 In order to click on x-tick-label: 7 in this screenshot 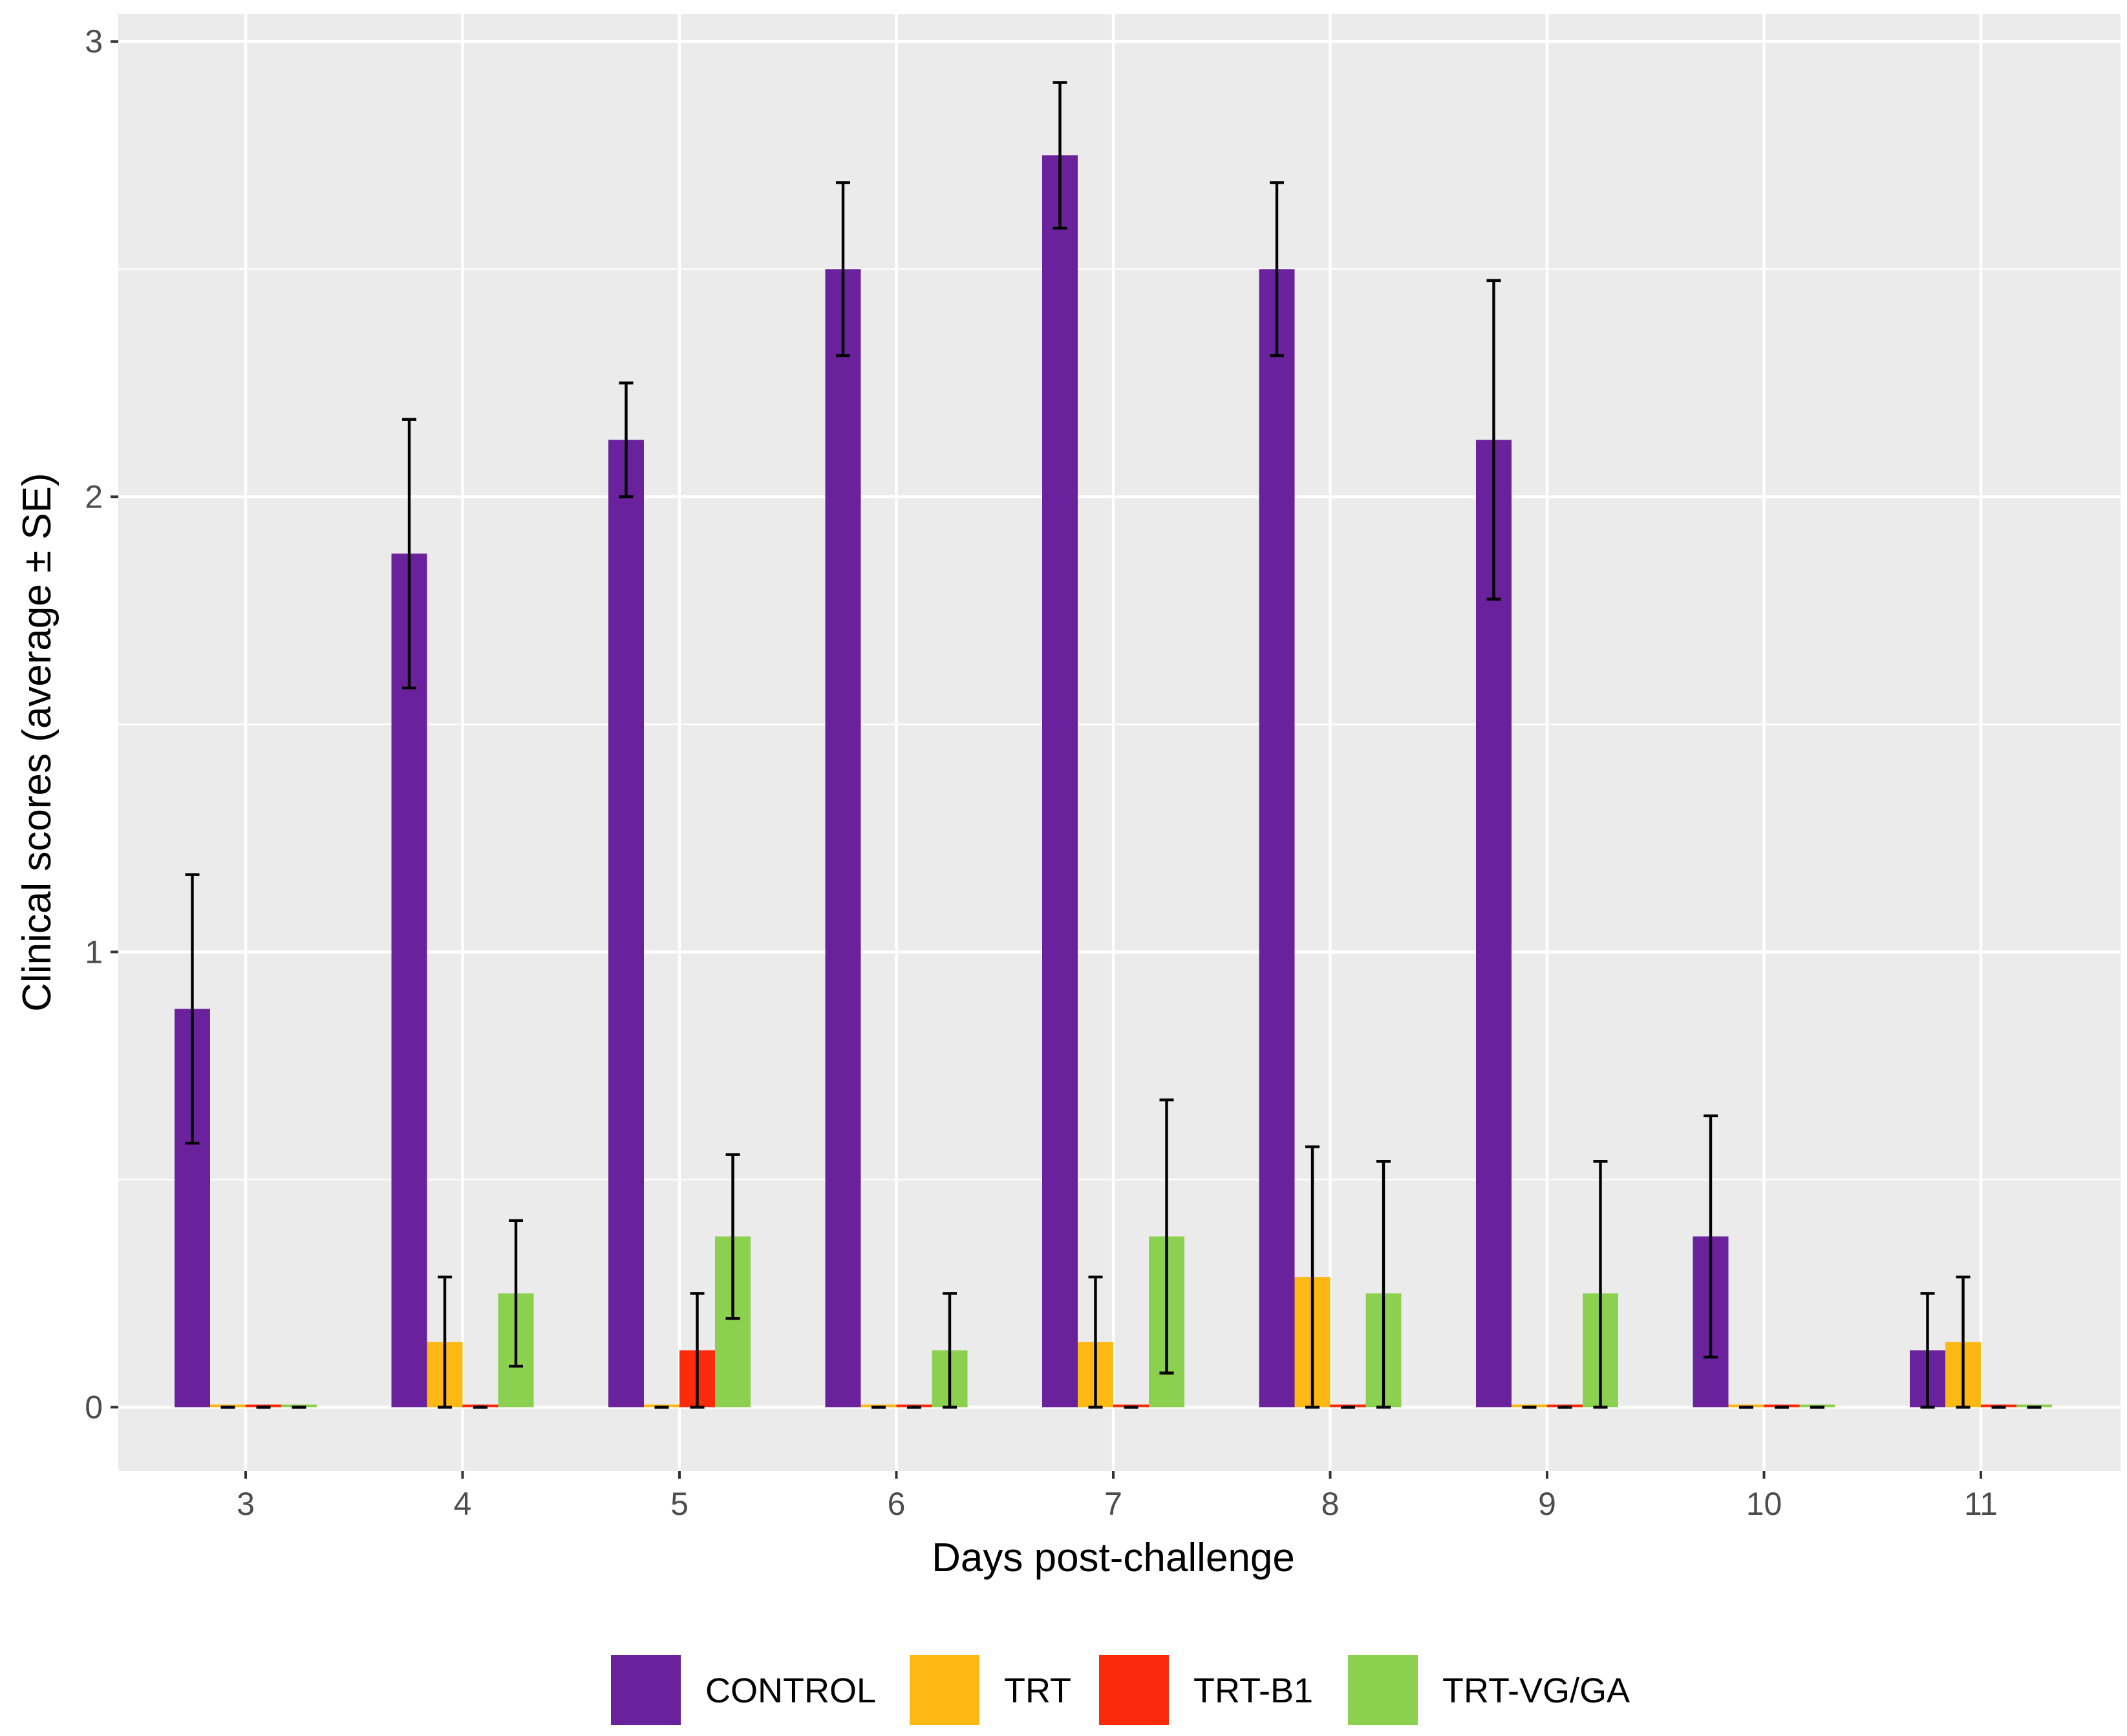, I will do `click(1113, 1504)`.